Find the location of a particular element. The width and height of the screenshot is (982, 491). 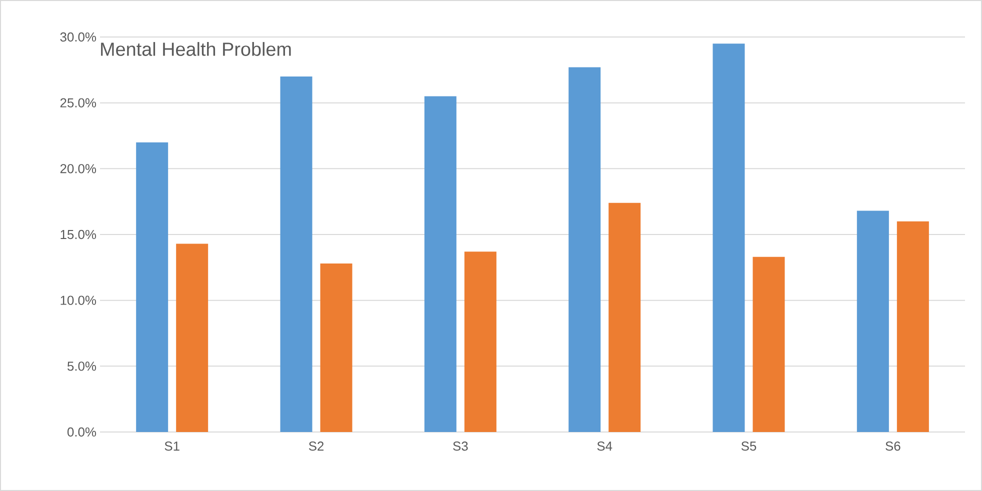

y-tick-label: 15.0% is located at coordinates (78, 235).